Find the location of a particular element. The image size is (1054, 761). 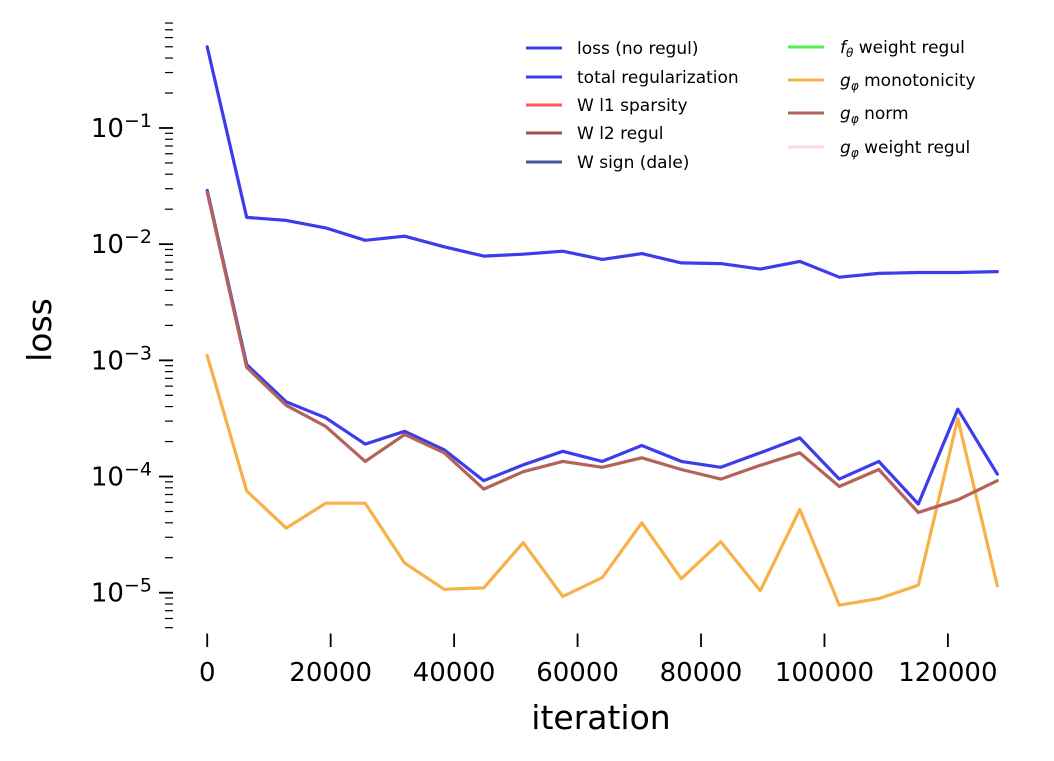

legend-label: loss (no regul) is located at coordinates (637, 49).